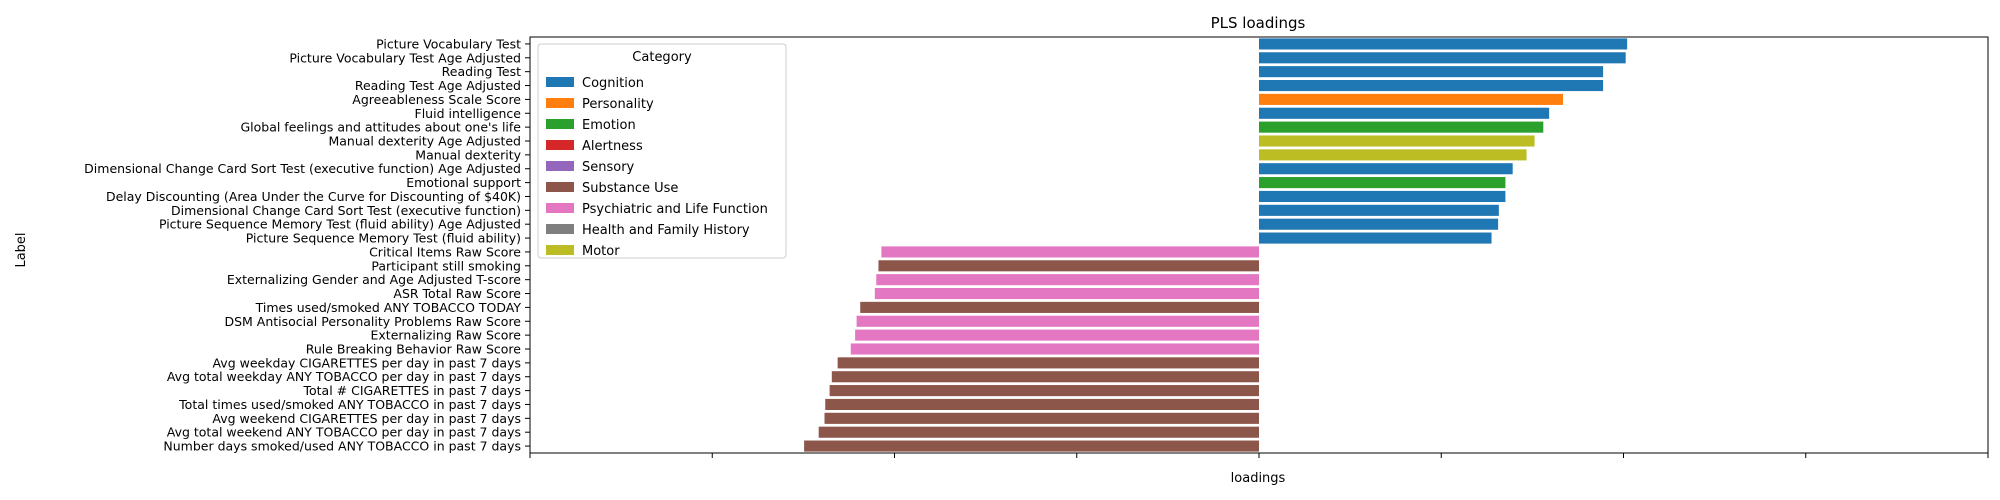 Image resolution: width=2000 pixels, height=500 pixels. I want to click on y-tick-label-7: Manual dexterity Age Adjusted, so click(424, 141).